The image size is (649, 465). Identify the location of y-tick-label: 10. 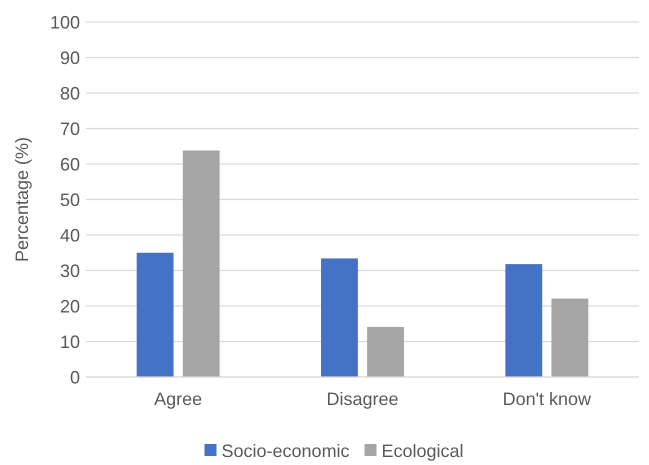
(70, 342).